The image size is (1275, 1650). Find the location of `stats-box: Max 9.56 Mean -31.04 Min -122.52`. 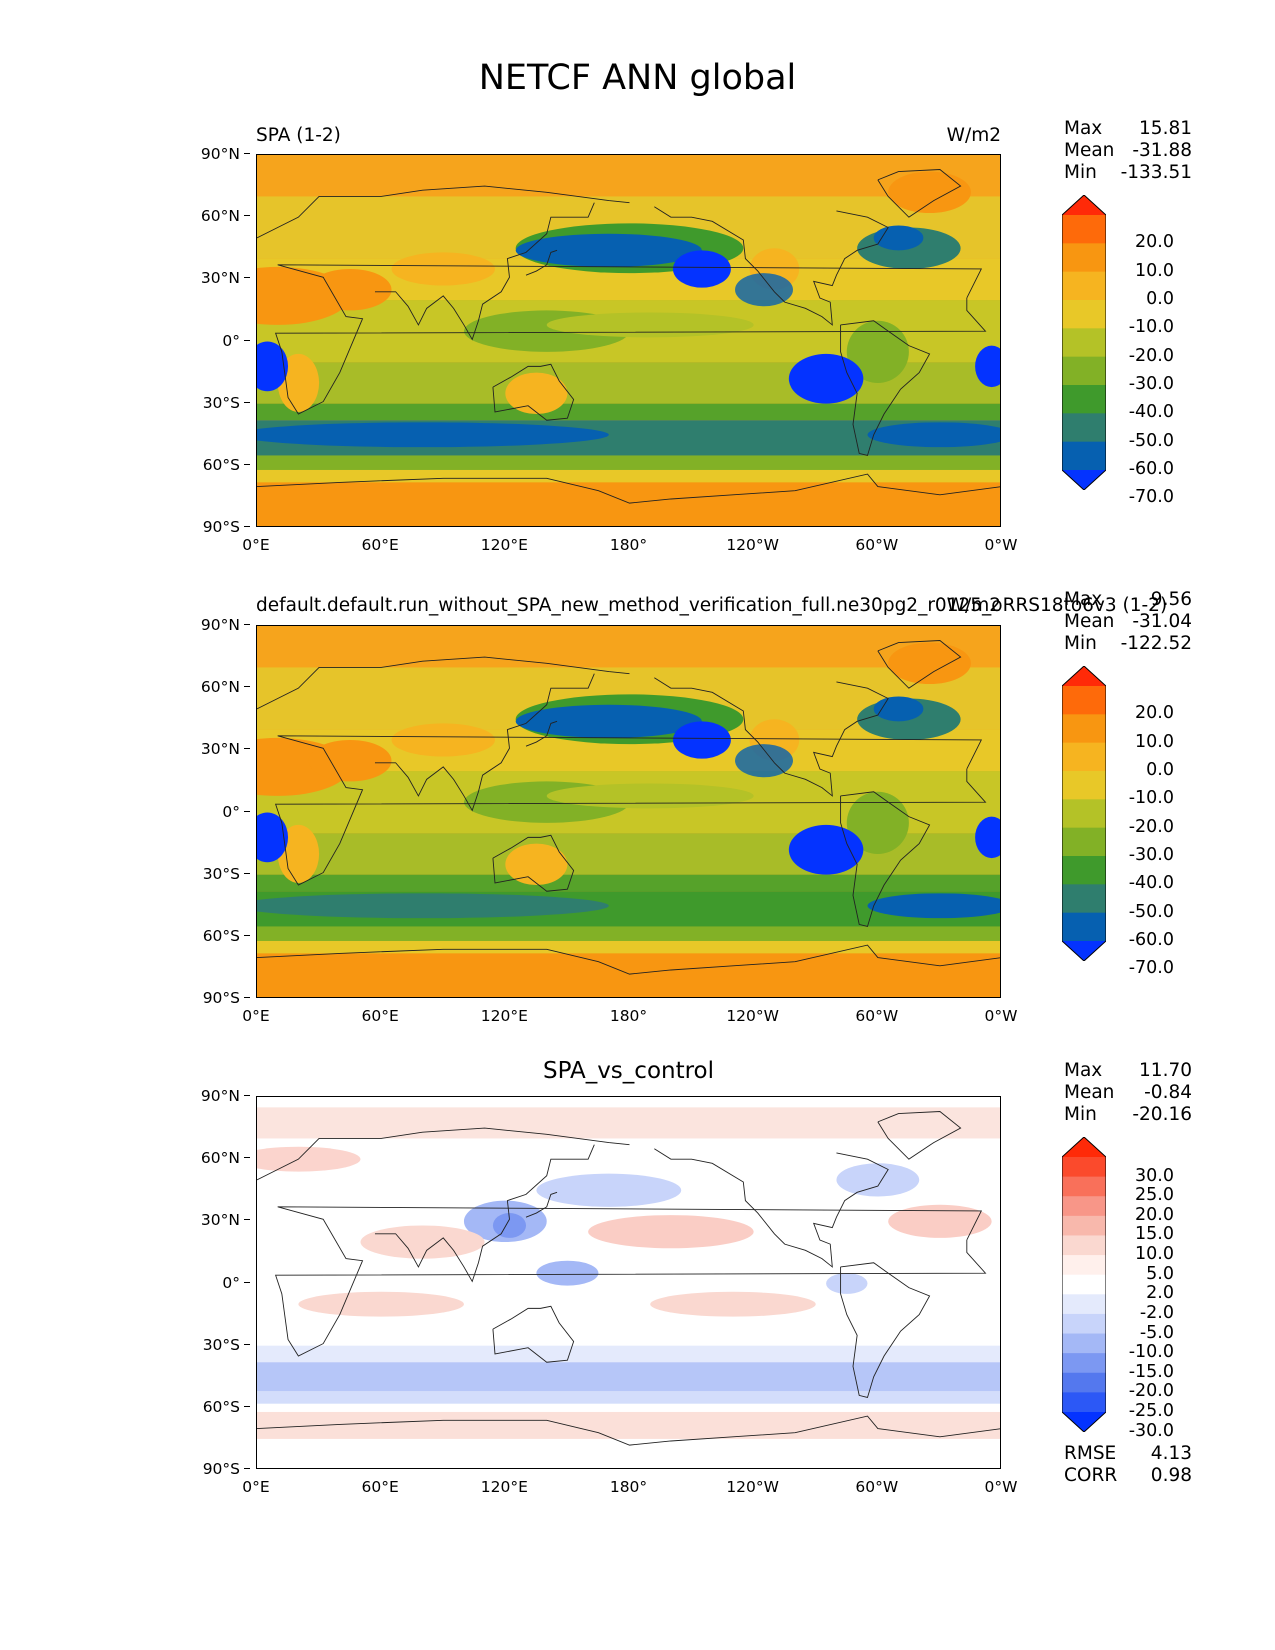

stats-box: Max 9.56 Mean -31.04 Min -122.52 is located at coordinates (1128, 622).